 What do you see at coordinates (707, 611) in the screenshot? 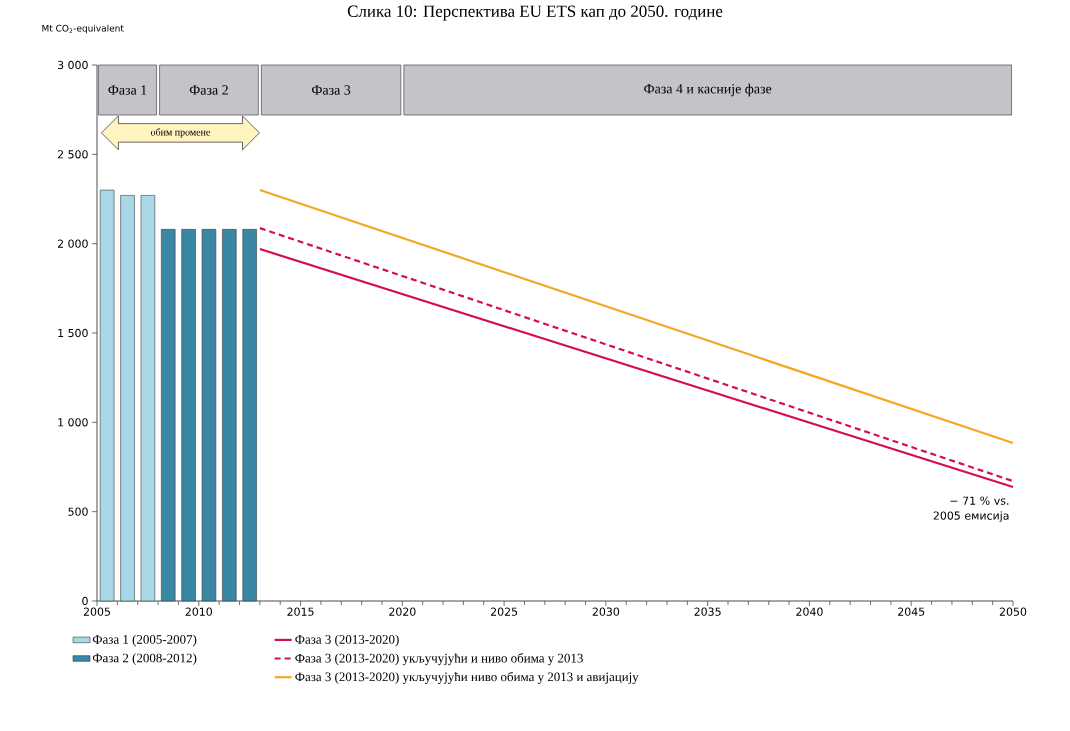
I see `x-tick-label: 2035` at bounding box center [707, 611].